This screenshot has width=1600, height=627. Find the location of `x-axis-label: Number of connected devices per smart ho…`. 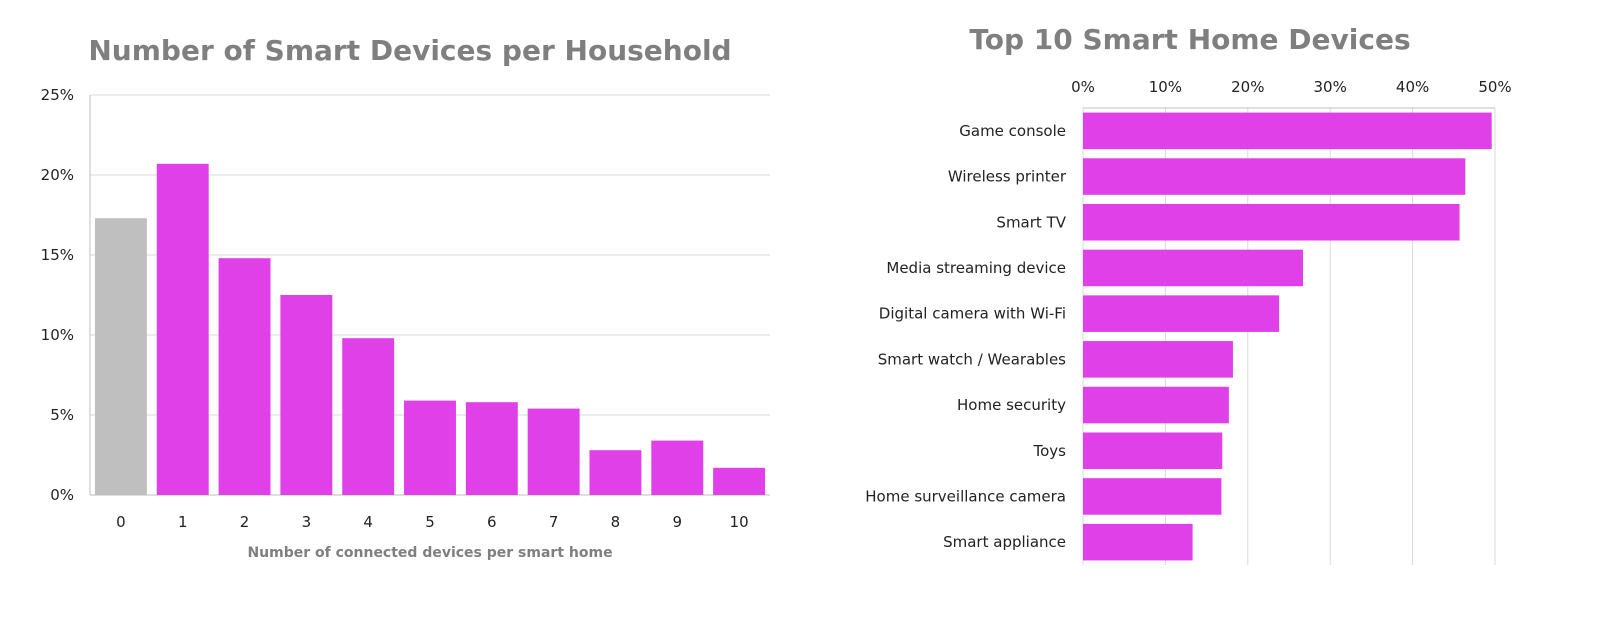

x-axis-label: Number of connected devices per smart ho… is located at coordinates (429, 553).